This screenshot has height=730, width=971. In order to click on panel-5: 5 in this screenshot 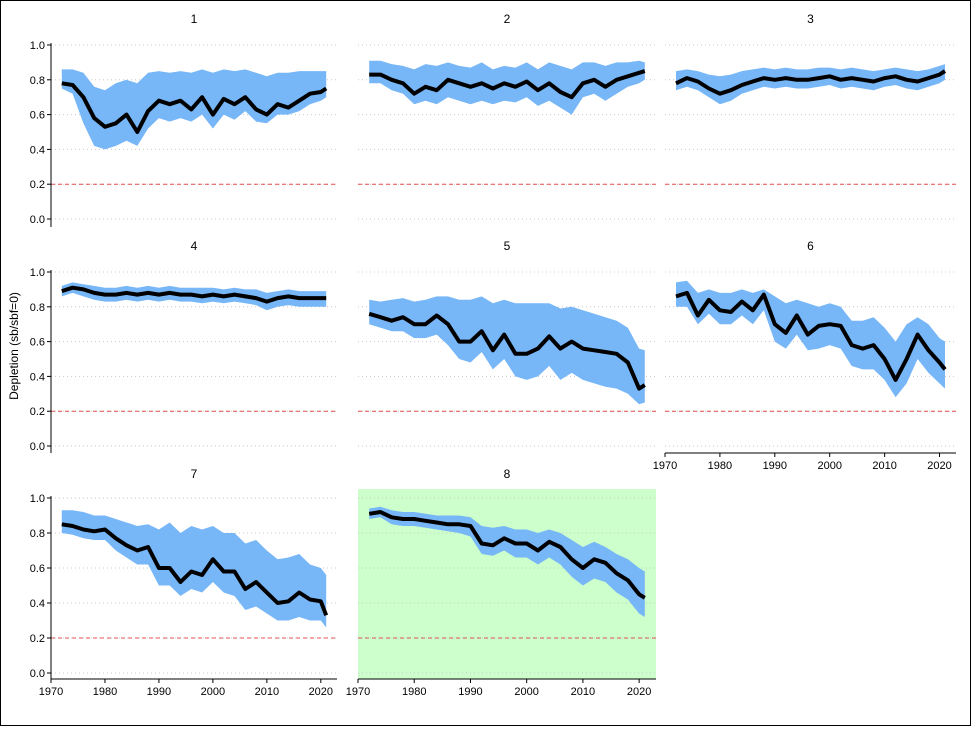, I will do `click(507, 343)`.